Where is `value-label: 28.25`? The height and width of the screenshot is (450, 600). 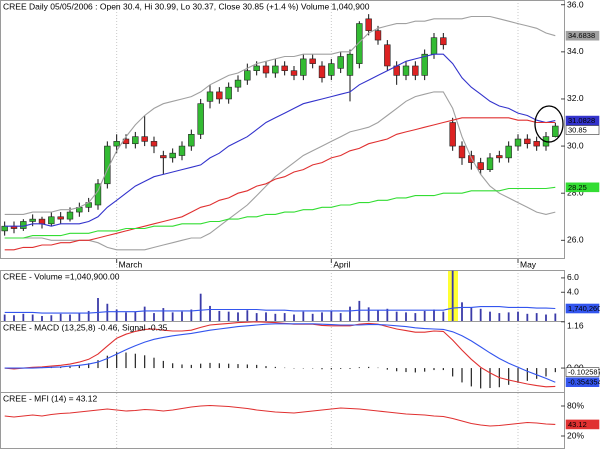 value-label: 28.25 is located at coordinates (577, 187).